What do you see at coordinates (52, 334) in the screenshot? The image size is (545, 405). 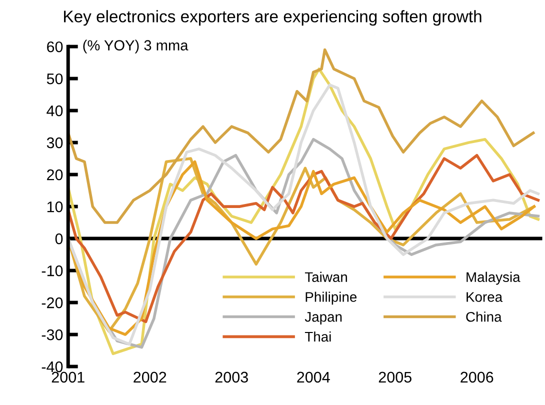 I see `y-tick-label: -30` at bounding box center [52, 334].